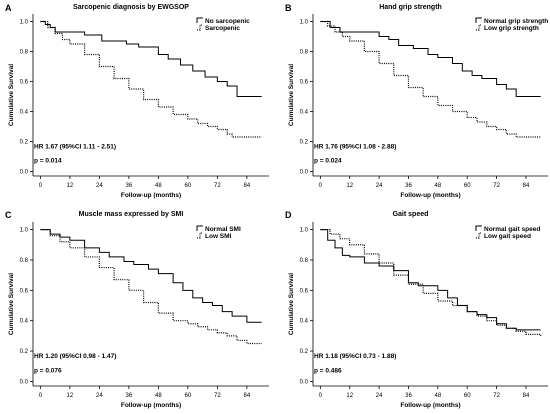 The width and height of the screenshot is (550, 414). Describe the element at coordinates (227, 21) in the screenshot. I see `legend-label: No sarcopenic` at that location.